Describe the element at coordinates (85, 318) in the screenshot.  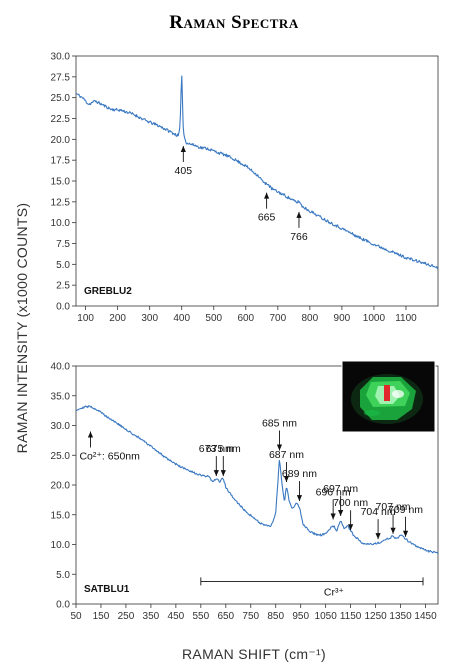
I see `x-tick-label: 100` at that location.